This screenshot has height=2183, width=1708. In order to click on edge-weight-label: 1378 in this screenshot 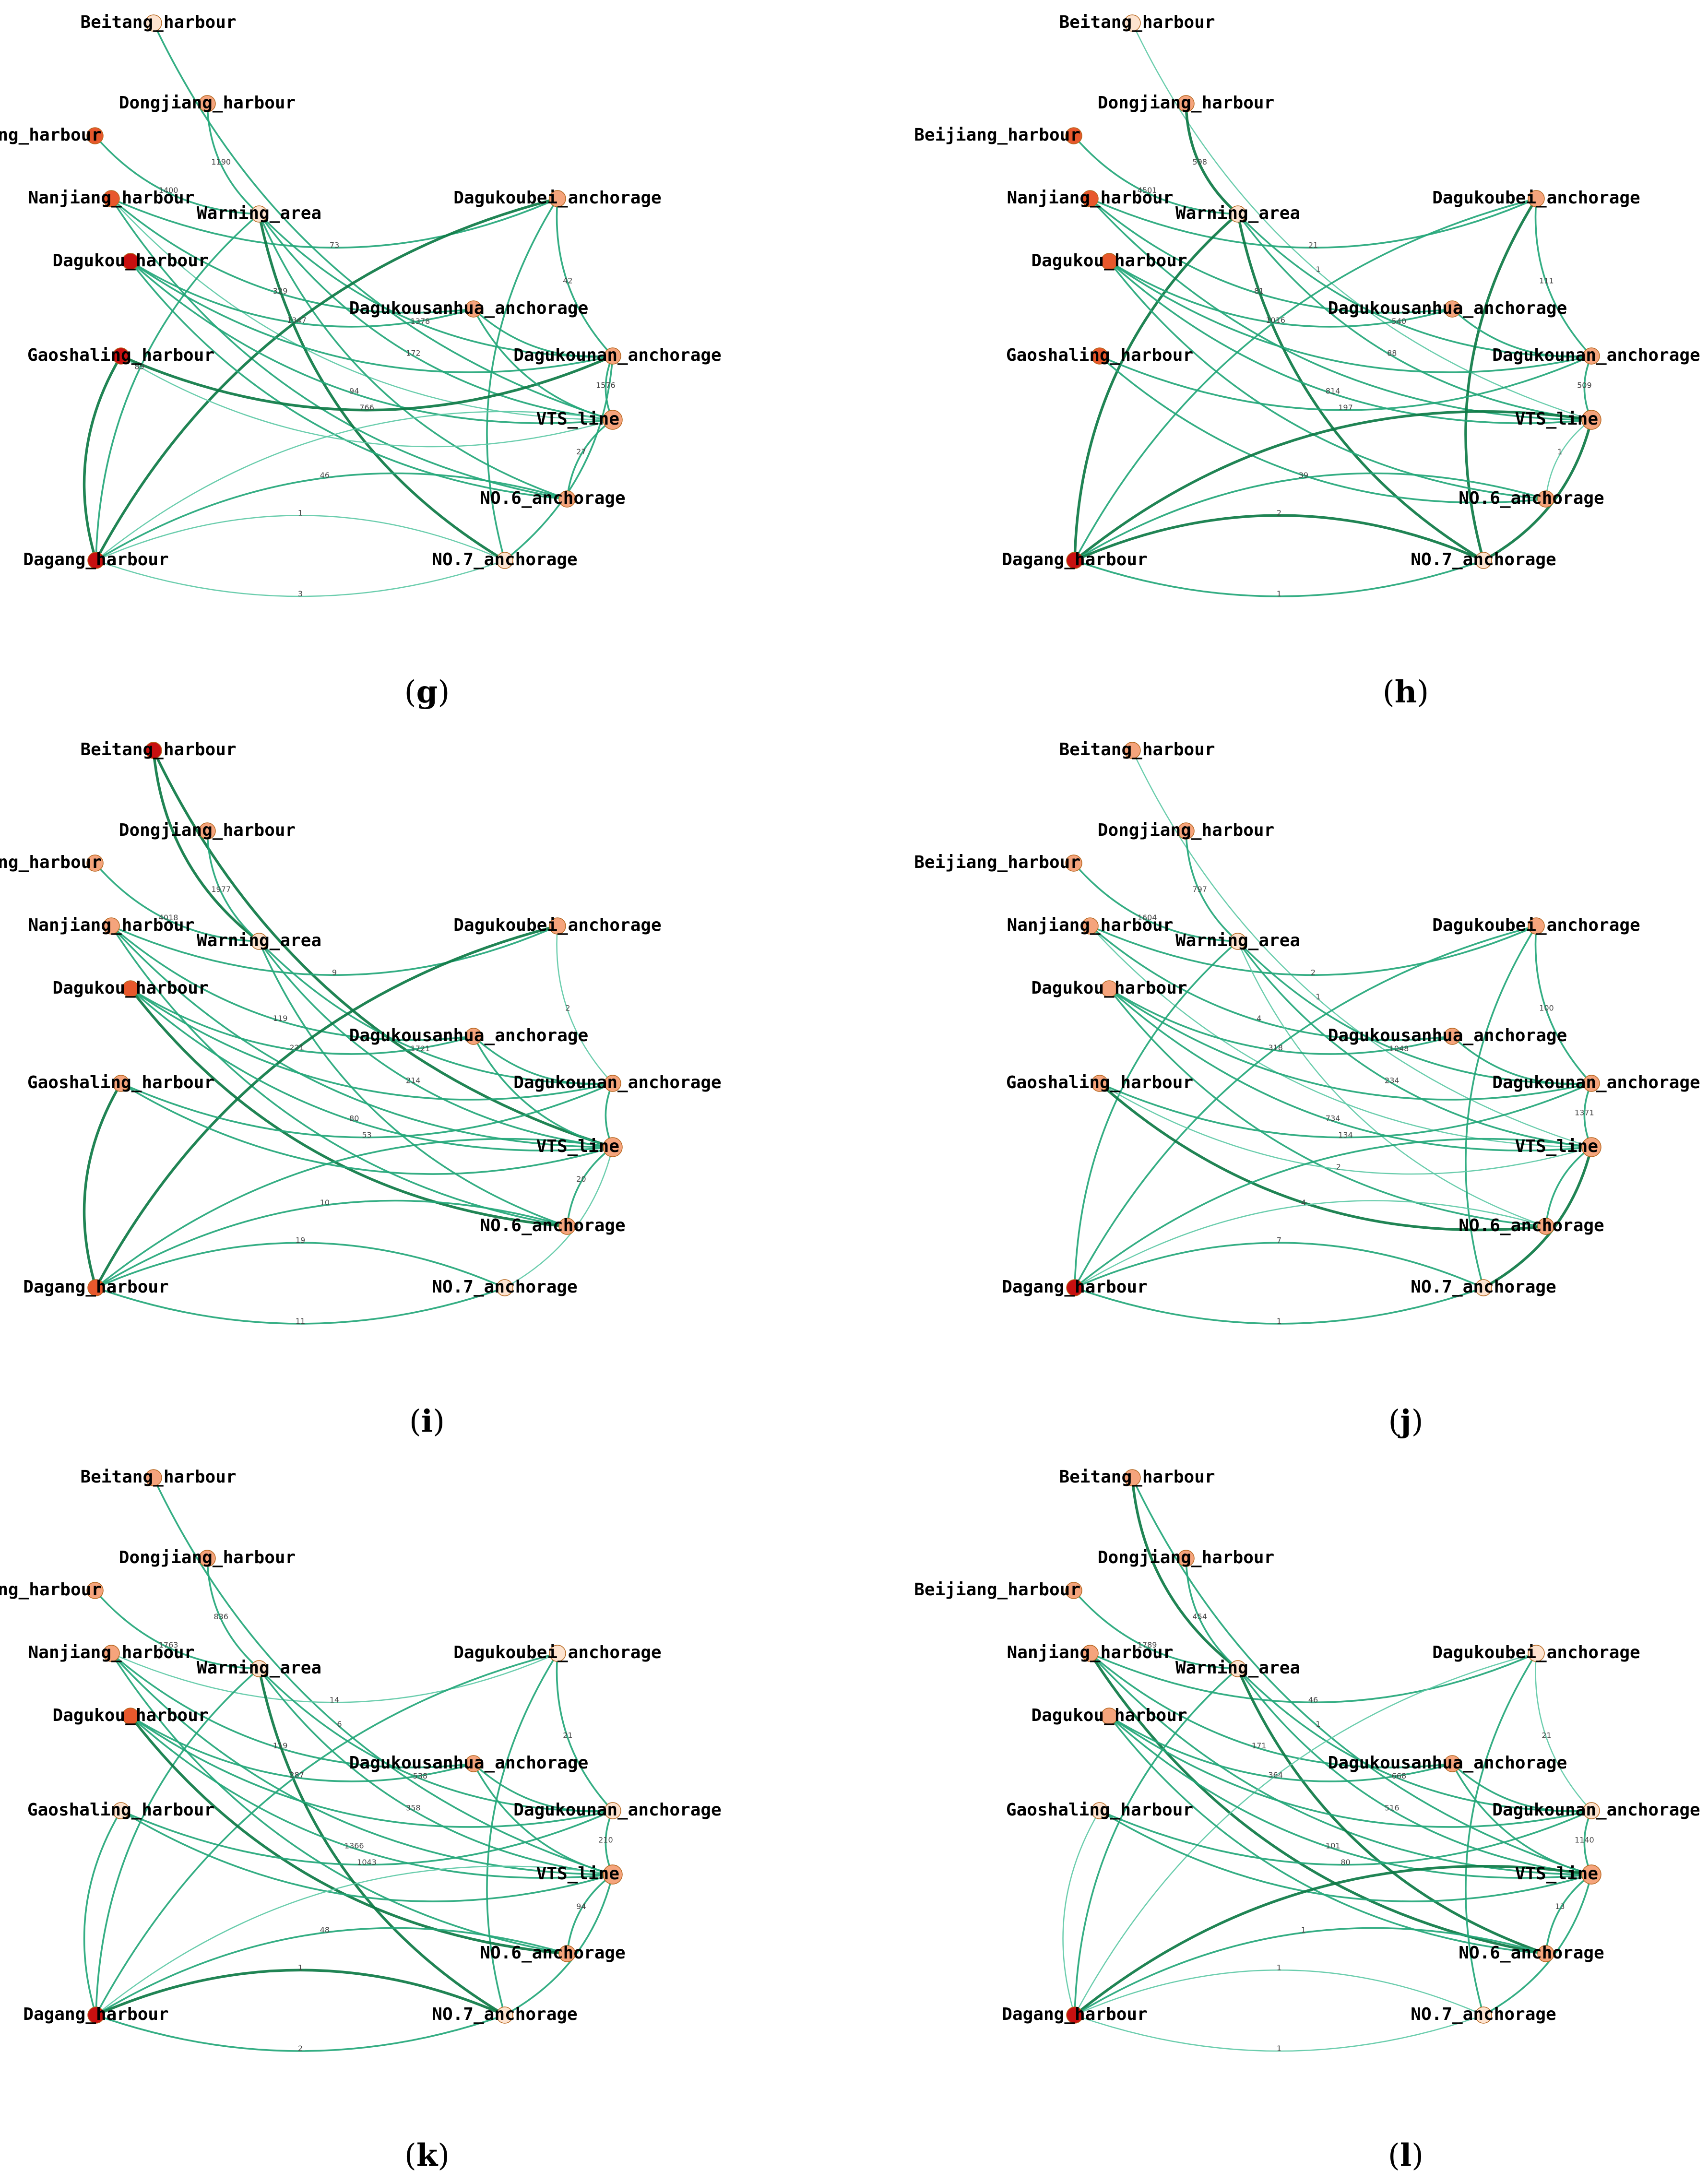, I will do `click(420, 321)`.